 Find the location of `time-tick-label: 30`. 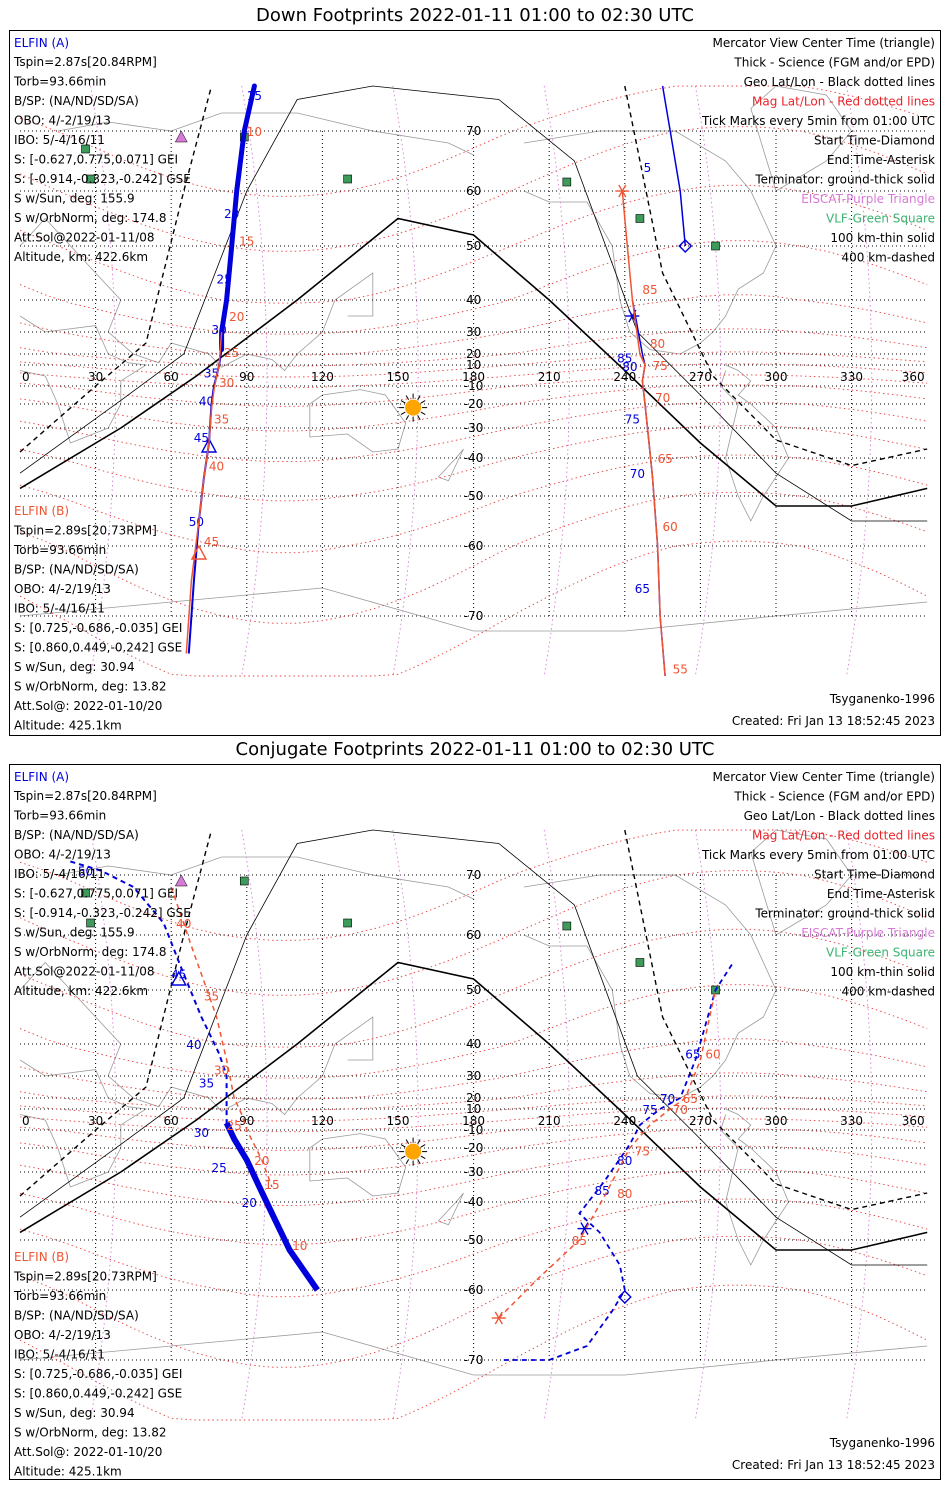

time-tick-label: 30 is located at coordinates (221, 1071).